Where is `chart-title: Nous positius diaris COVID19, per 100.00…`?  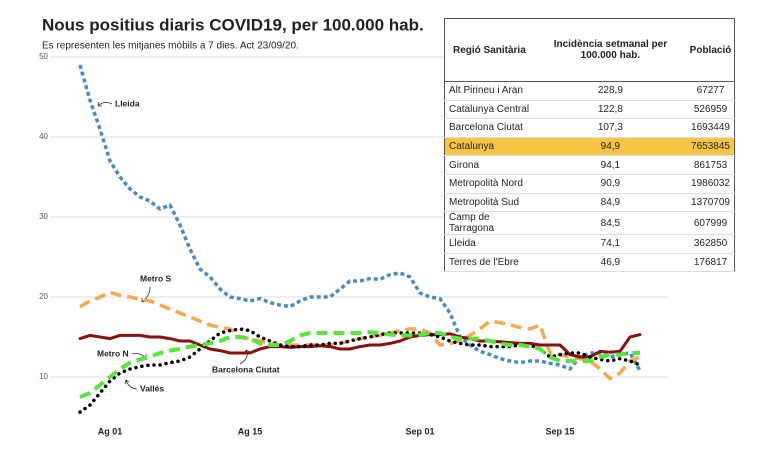
chart-title: Nous positius diaris COVID19, per 100.00… is located at coordinates (233, 24).